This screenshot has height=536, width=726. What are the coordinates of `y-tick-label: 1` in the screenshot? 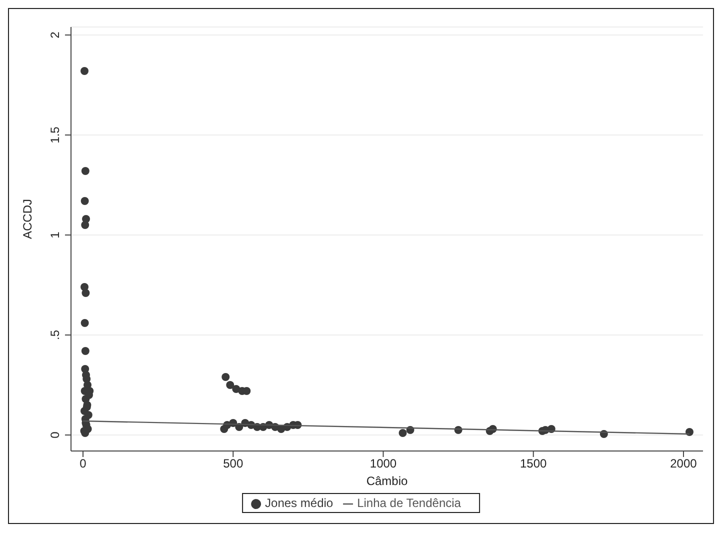 It's located at (55, 234).